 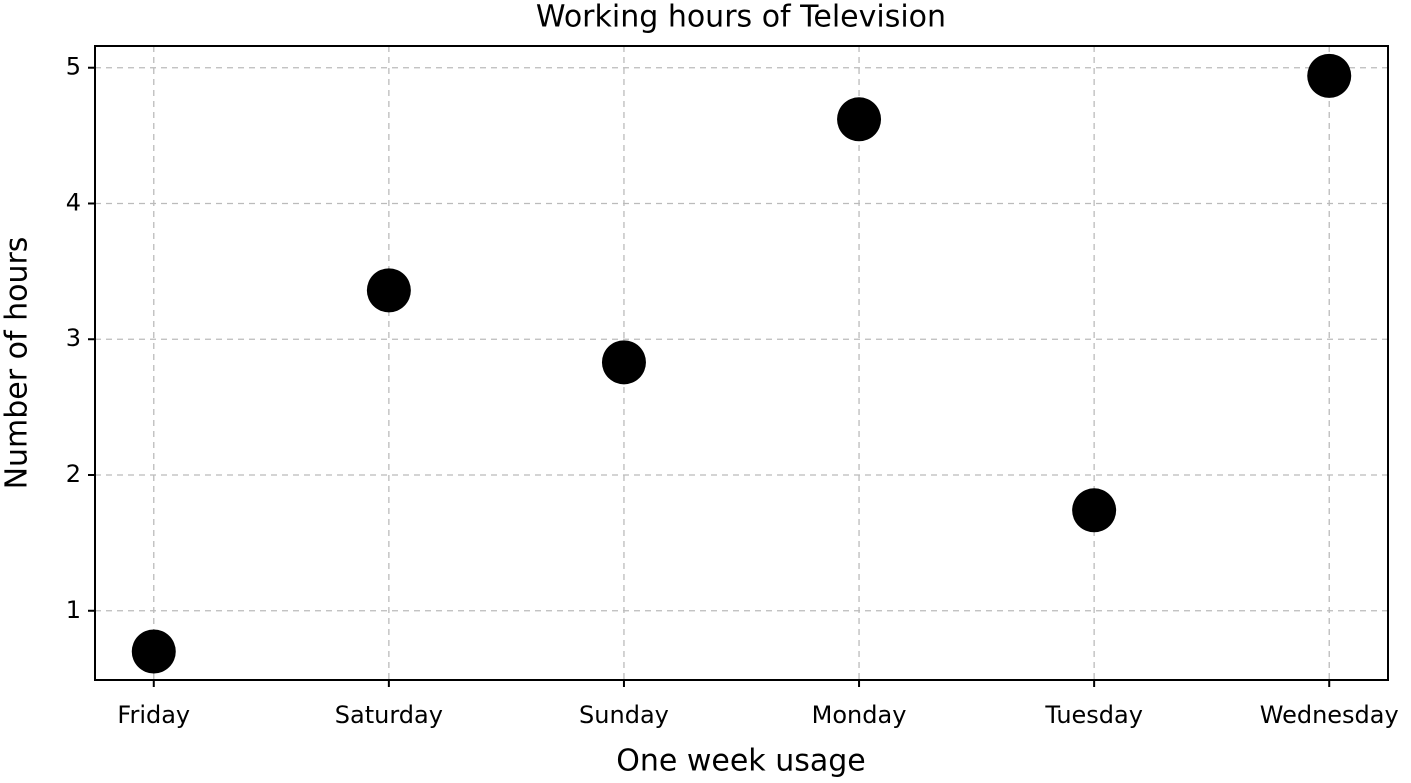 I want to click on y-tick-label: 1, so click(x=73, y=610).